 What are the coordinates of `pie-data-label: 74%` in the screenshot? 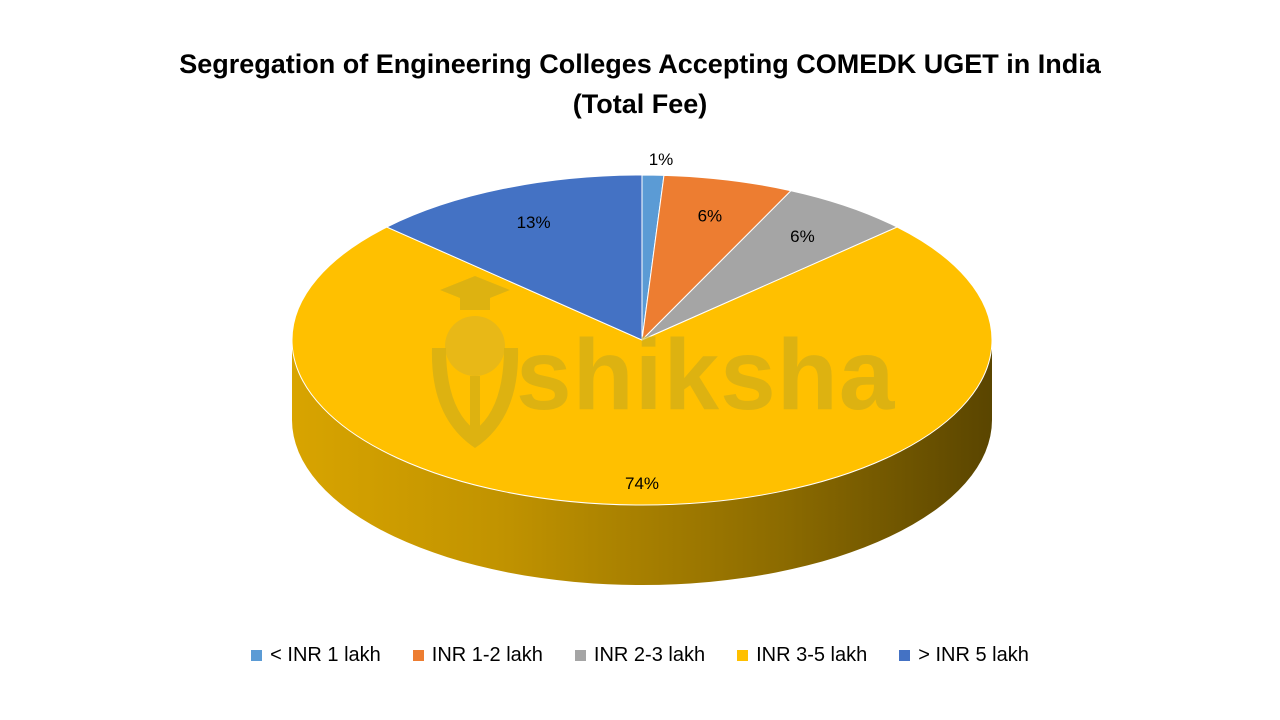 It's located at (642, 483).